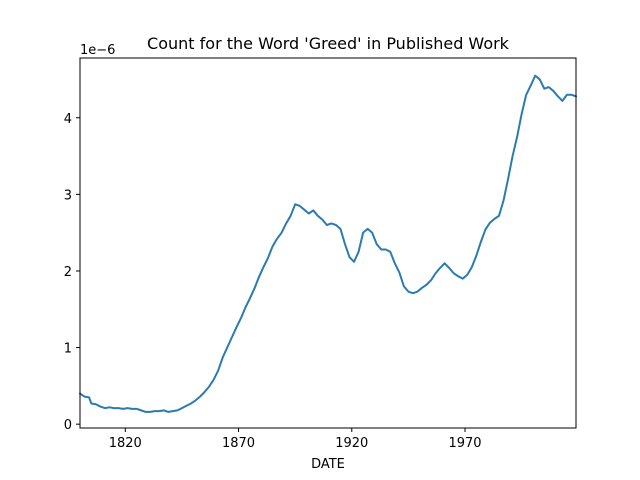 The width and height of the screenshot is (640, 480). What do you see at coordinates (68, 119) in the screenshot?
I see `y-tick-label-4: 4` at bounding box center [68, 119].